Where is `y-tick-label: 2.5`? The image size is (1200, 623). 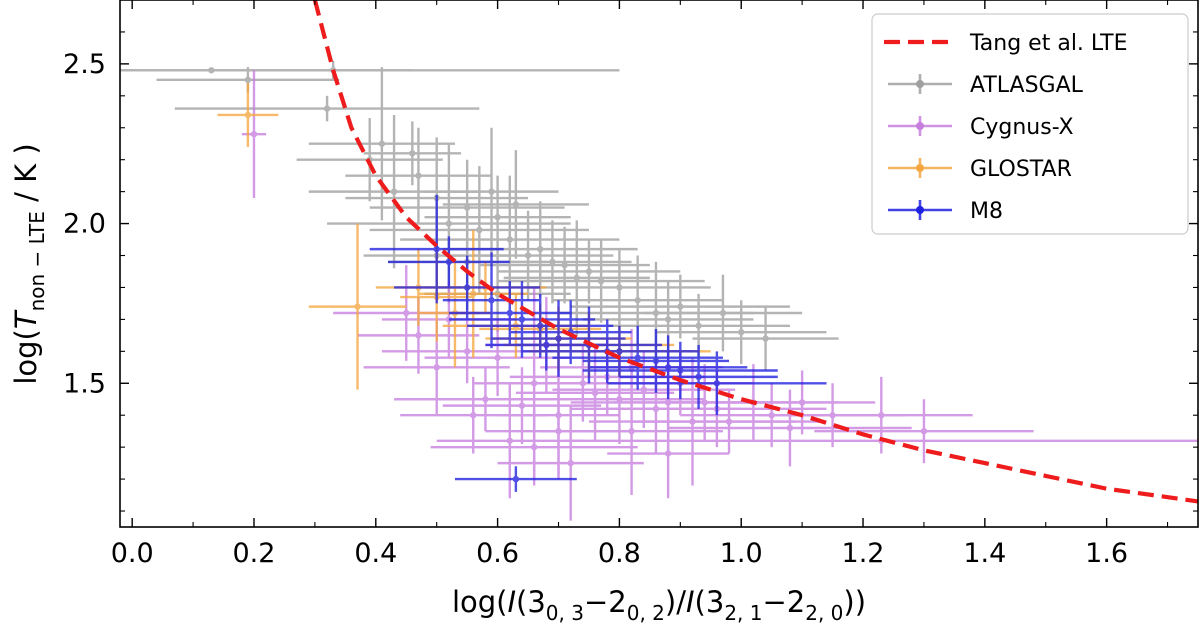
y-tick-label: 2.5 is located at coordinates (84, 64).